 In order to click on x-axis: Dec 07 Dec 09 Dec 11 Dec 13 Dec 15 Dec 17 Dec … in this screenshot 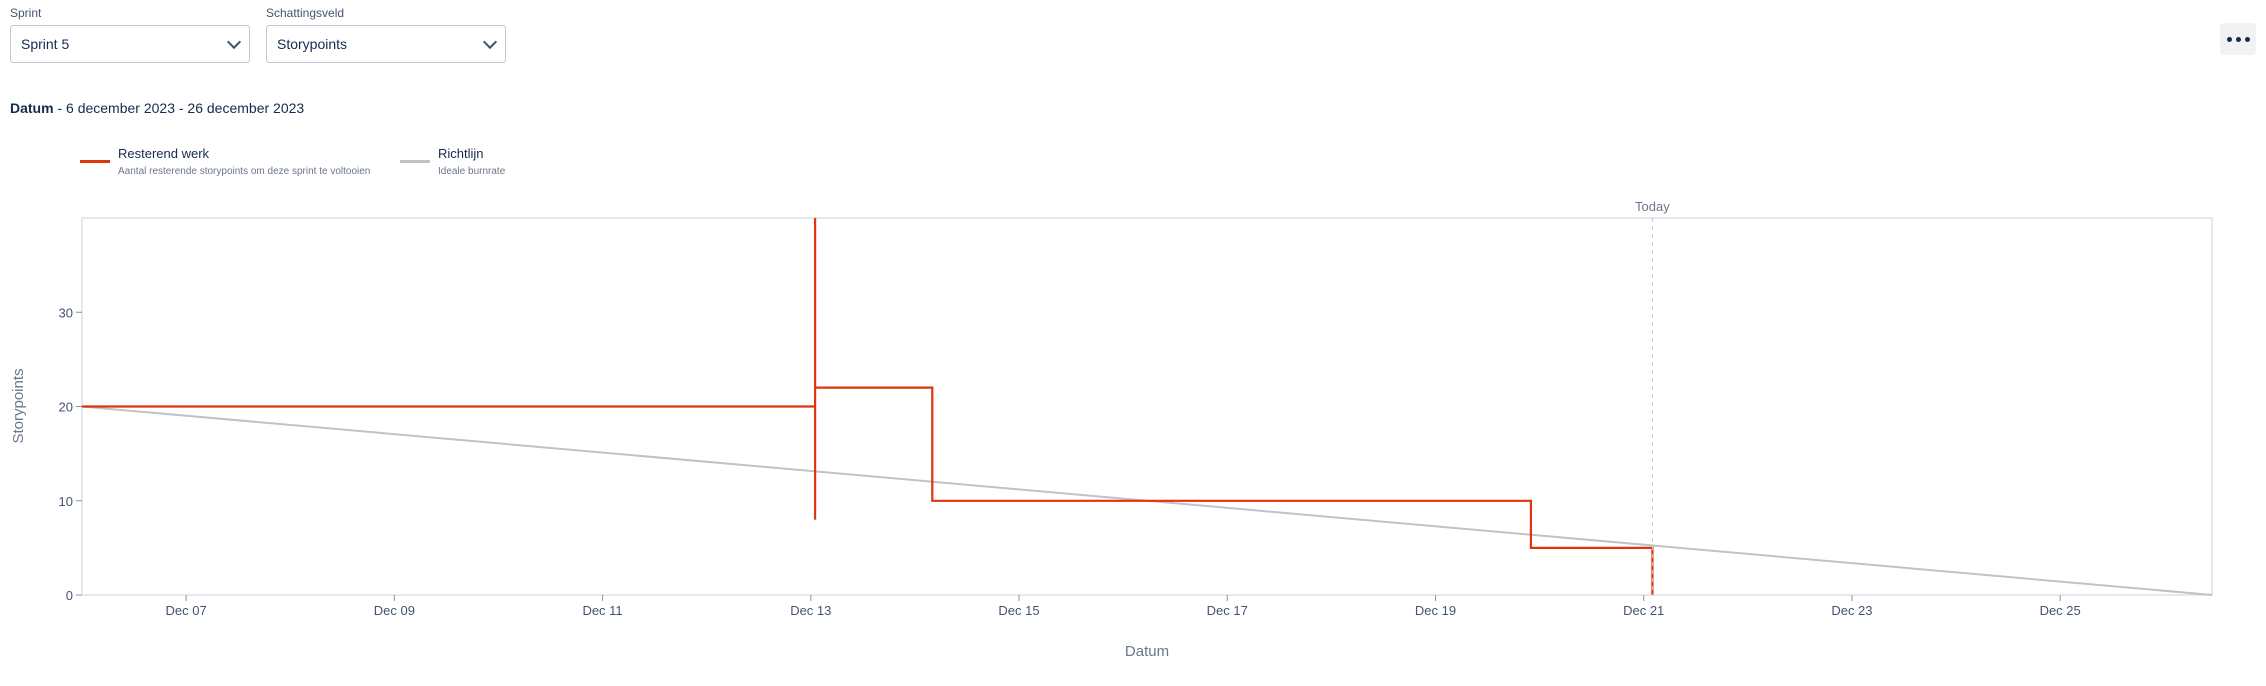, I will do `click(1123, 606)`.